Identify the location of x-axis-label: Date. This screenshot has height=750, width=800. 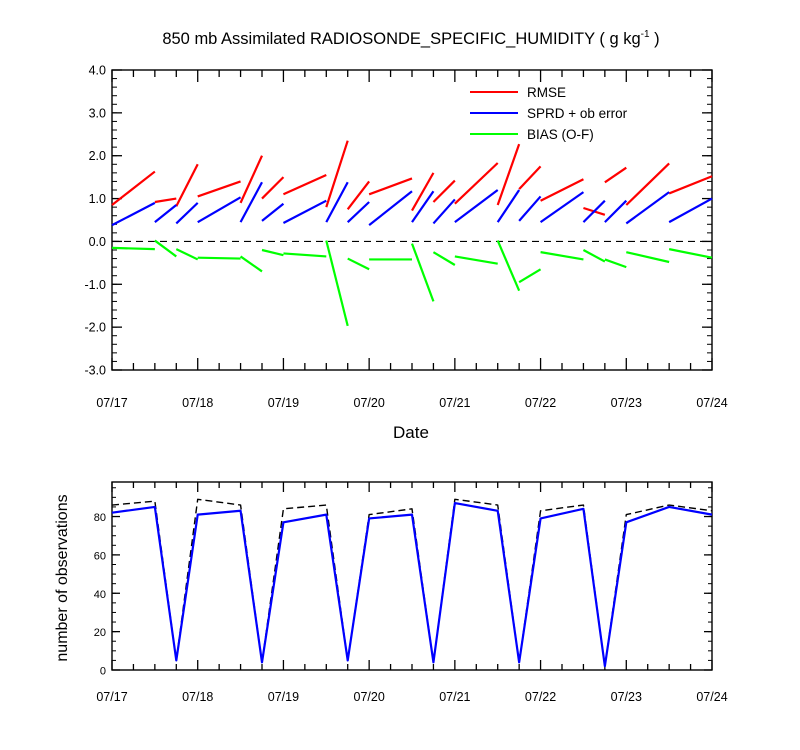
(411, 432).